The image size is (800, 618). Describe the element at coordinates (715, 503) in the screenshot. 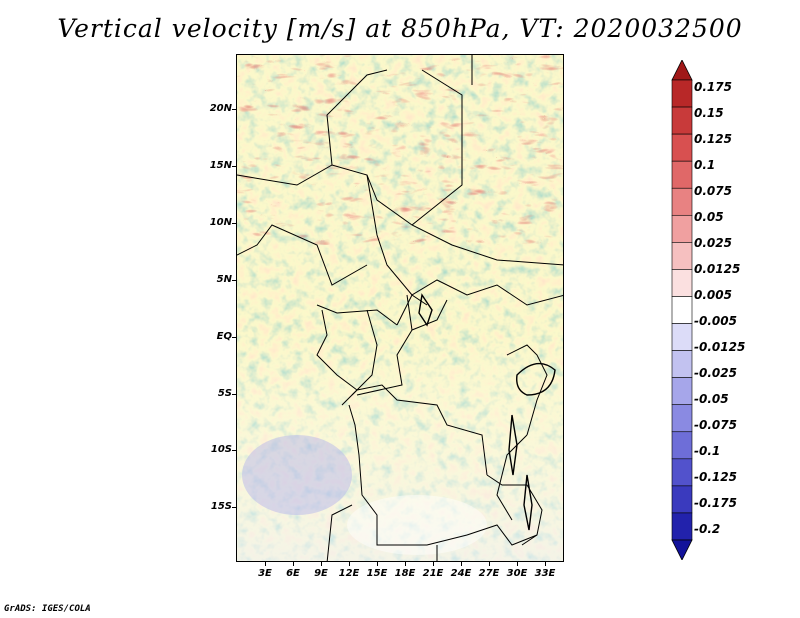

I see `colorbar-label: -0.175` at that location.